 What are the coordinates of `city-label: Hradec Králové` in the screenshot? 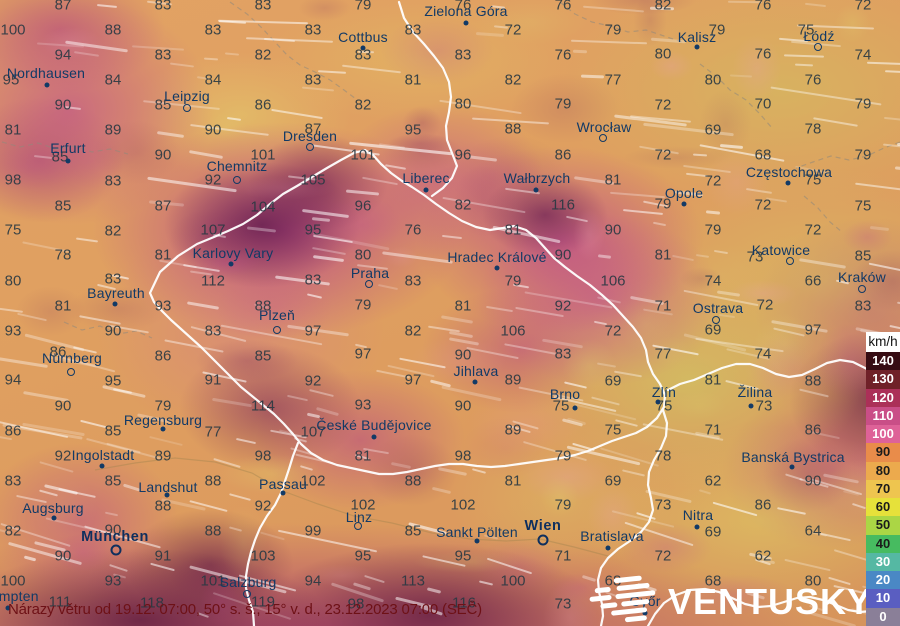 It's located at (497, 257).